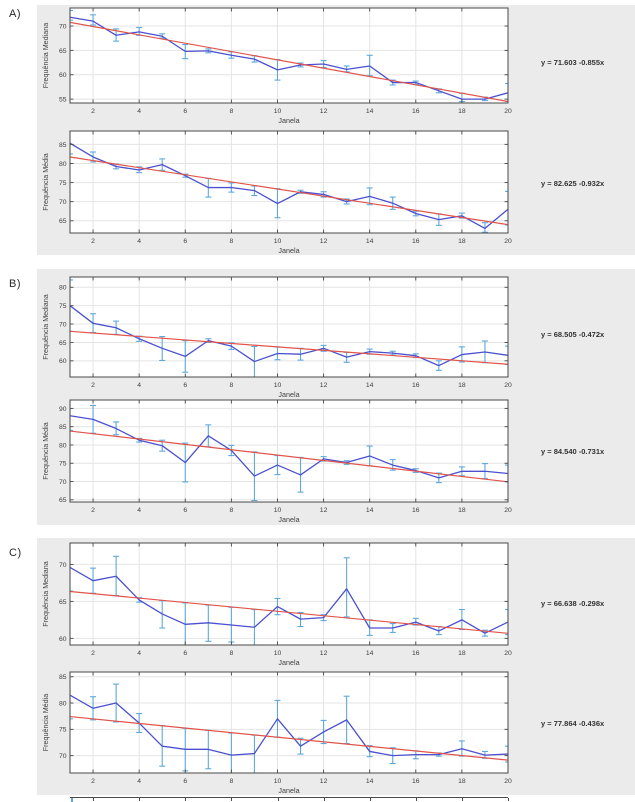  What do you see at coordinates (573, 723) in the screenshot?
I see `equation-c-mean: y = 77.864 -0.436x` at bounding box center [573, 723].